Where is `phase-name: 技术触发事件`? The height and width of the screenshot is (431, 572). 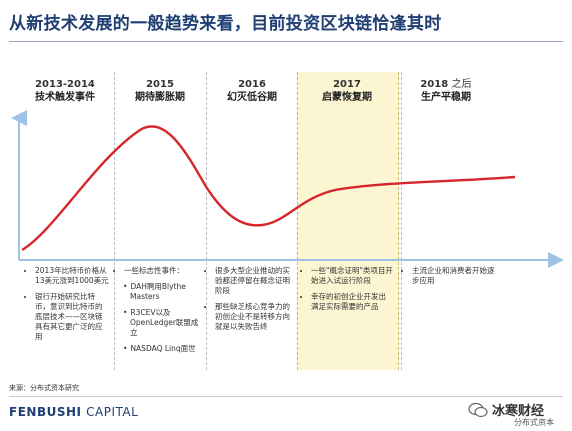
phase-name: 技术触发事件 is located at coordinates (65, 97).